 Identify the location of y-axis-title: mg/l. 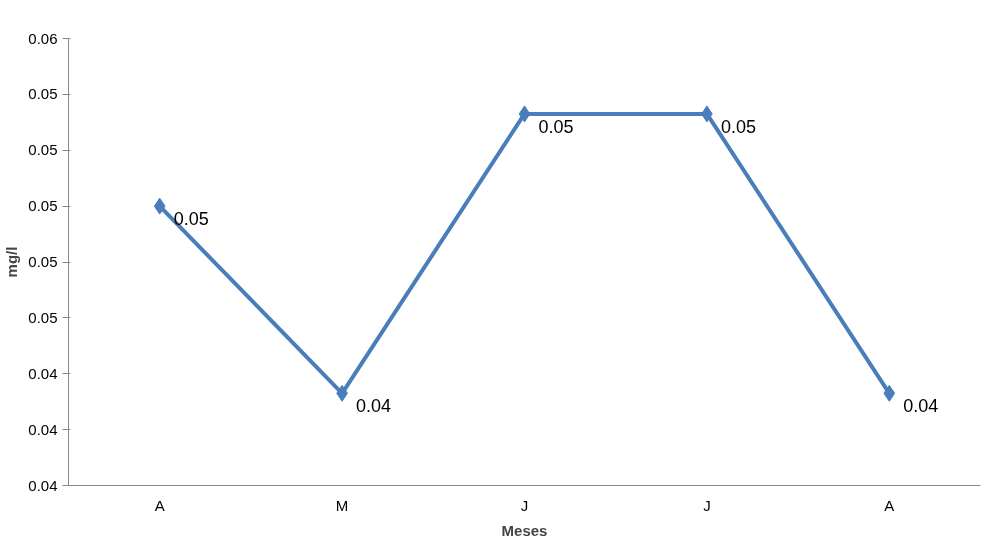
(12, 262).